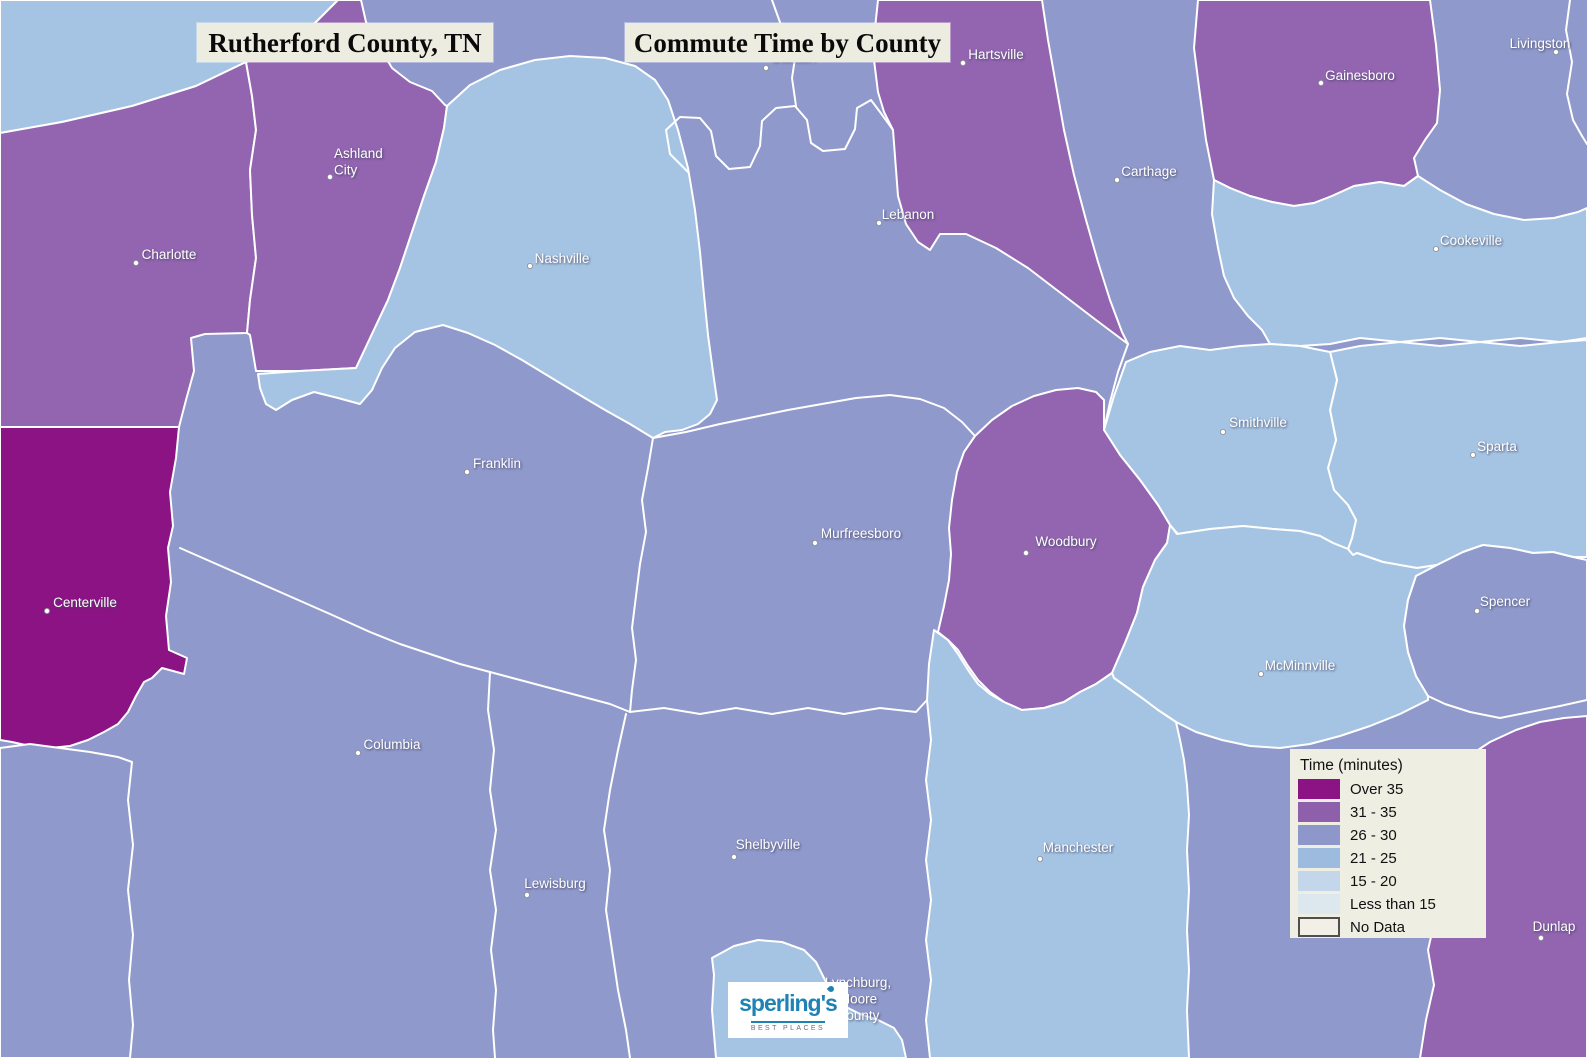  Describe the element at coordinates (135, 262) in the screenshot. I see `city-dot-charlotte` at that location.